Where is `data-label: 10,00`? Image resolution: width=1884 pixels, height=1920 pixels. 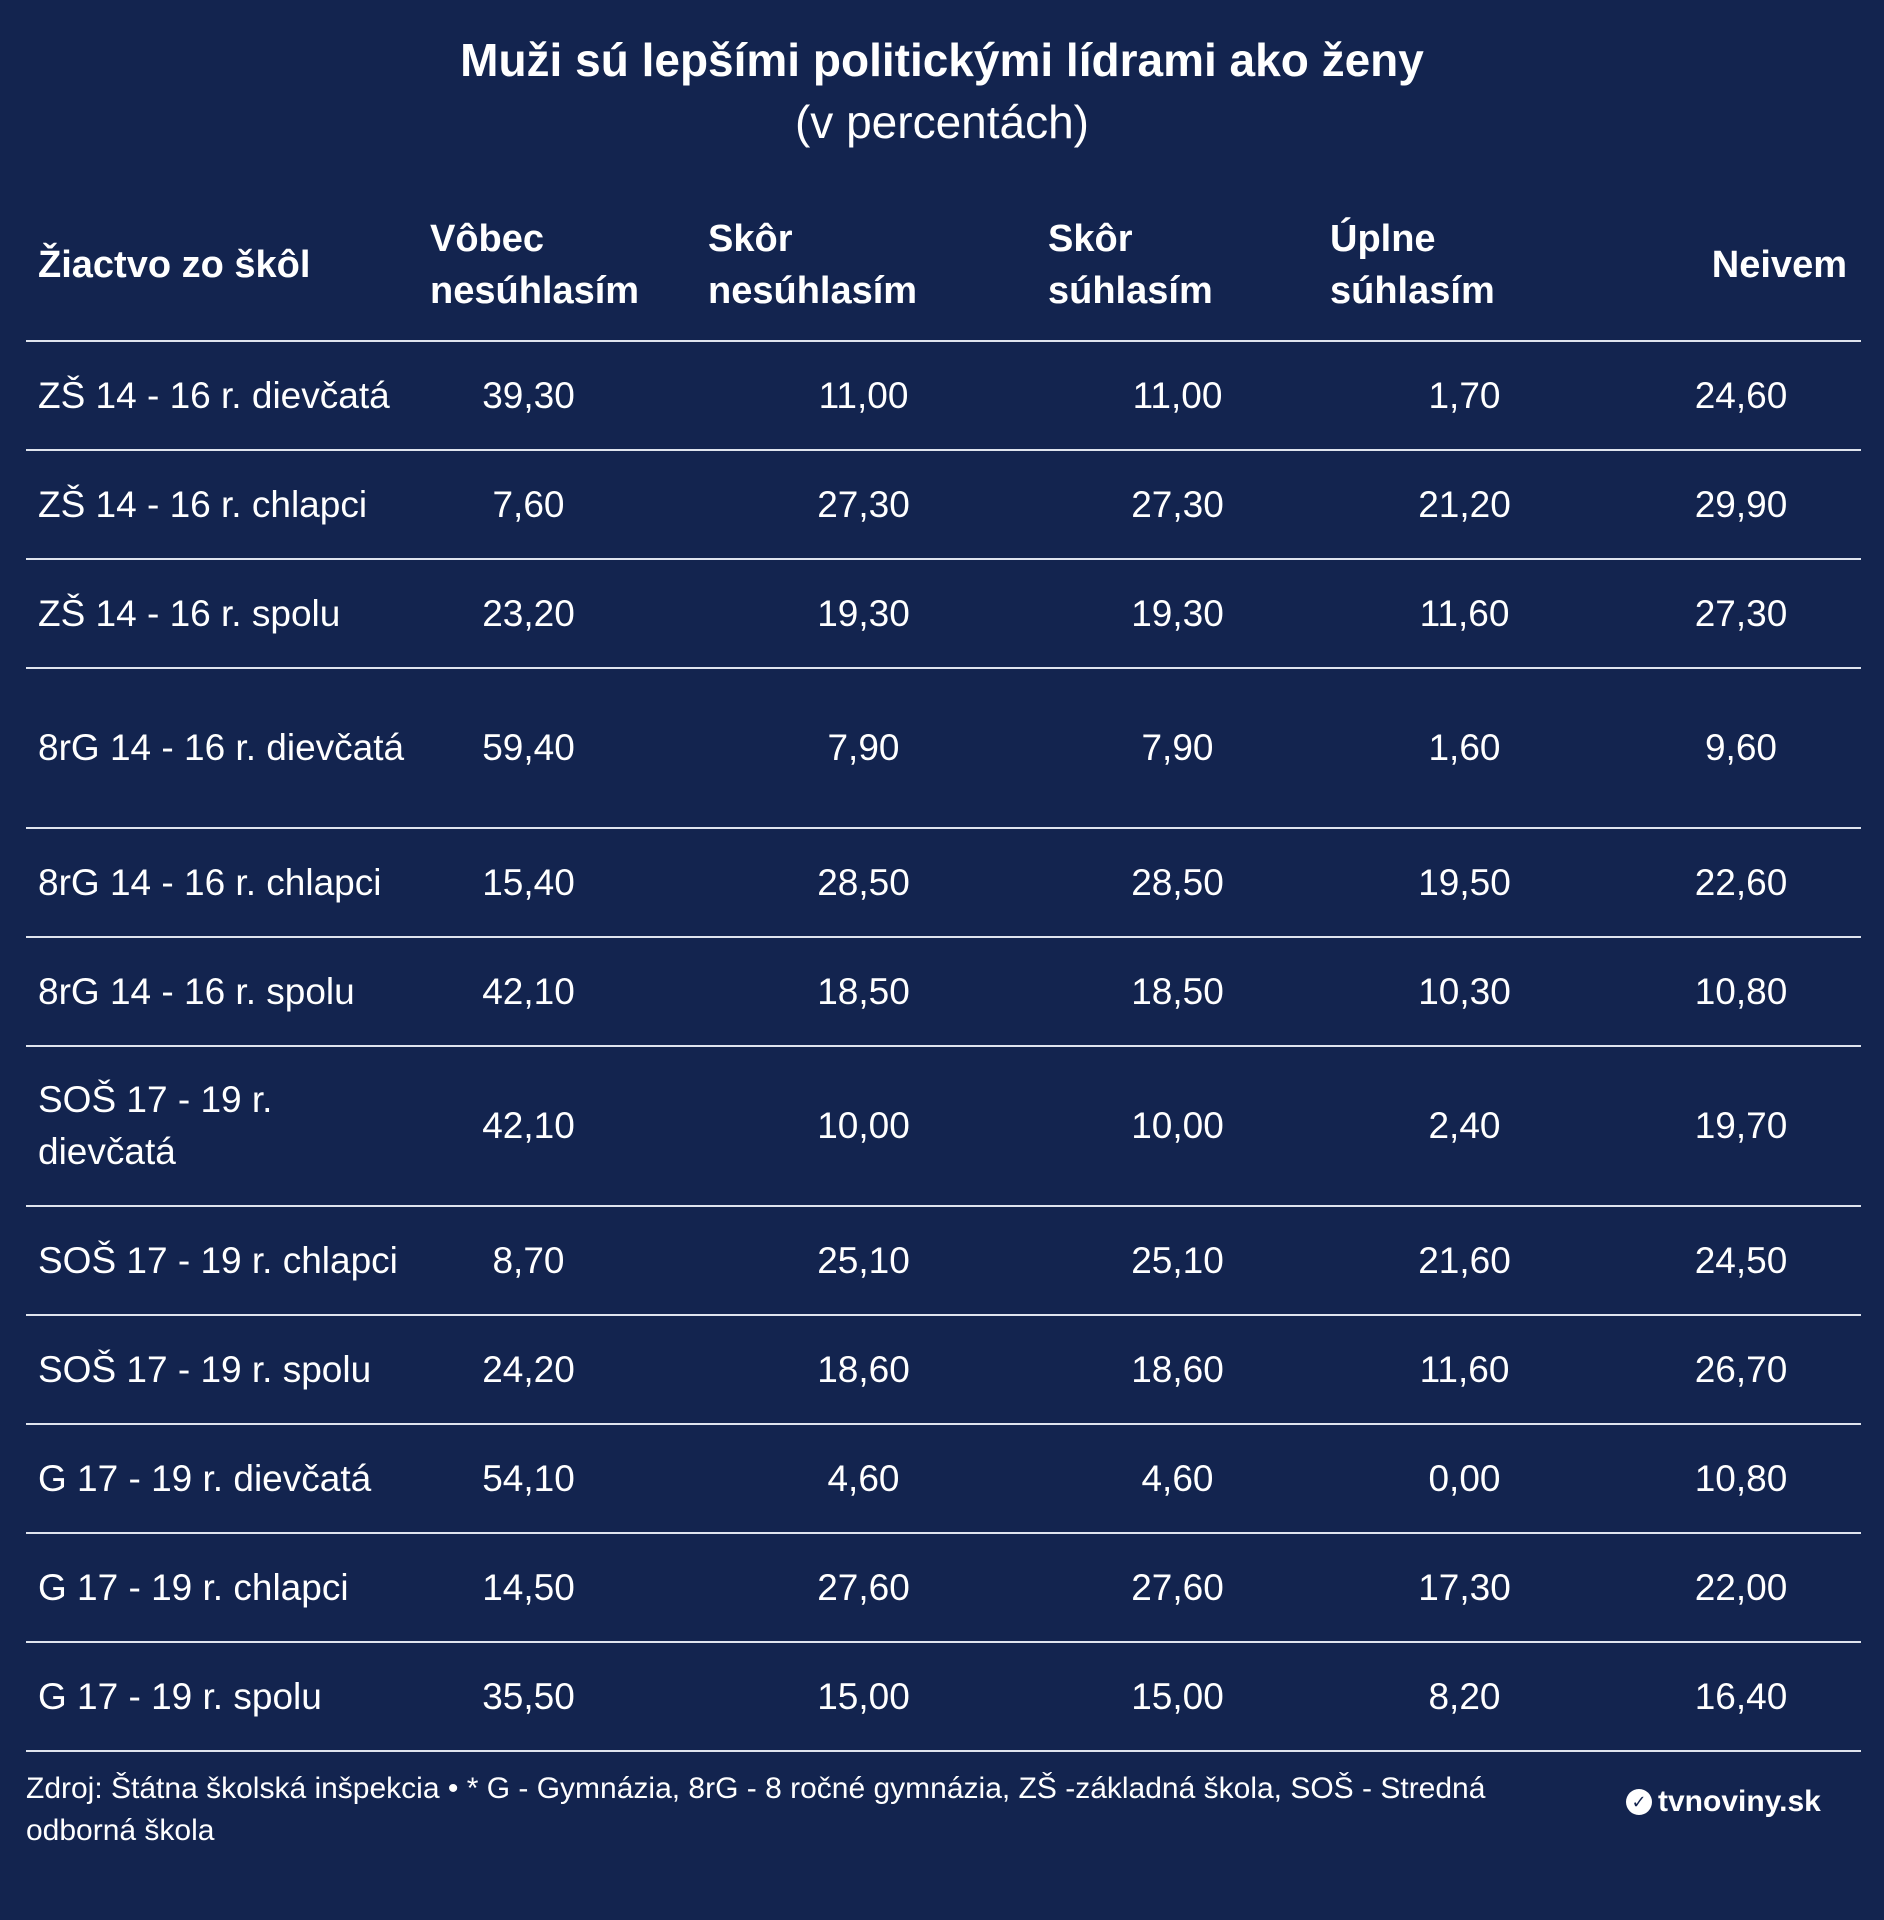 data-label: 10,00 is located at coordinates (1177, 1126).